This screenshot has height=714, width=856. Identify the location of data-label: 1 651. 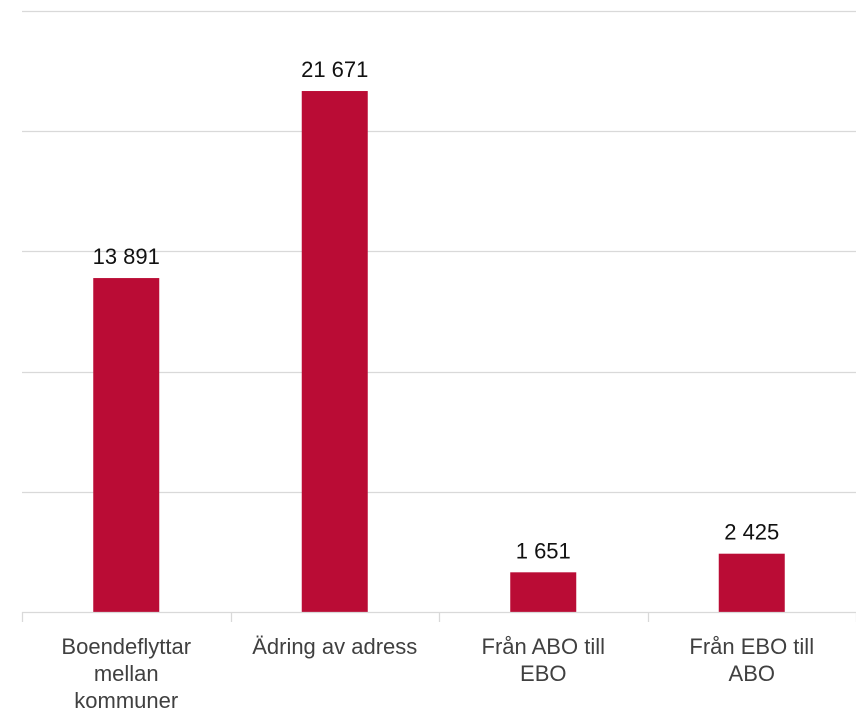
(543, 550).